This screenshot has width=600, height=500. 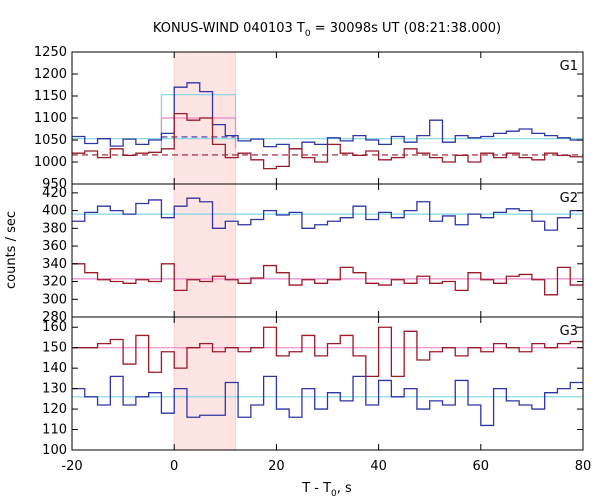 I want to click on series-g1-blue, so click(x=327, y=116).